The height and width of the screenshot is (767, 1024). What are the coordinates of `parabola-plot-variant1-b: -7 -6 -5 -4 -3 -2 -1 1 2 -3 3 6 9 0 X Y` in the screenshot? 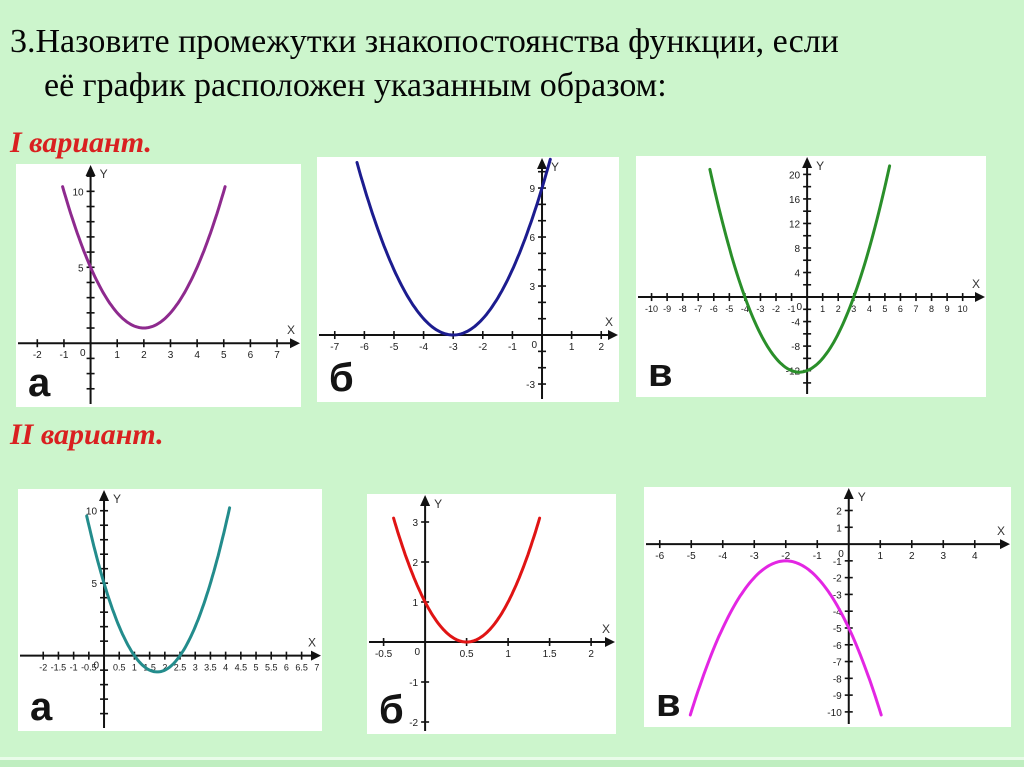 It's located at (468, 278).